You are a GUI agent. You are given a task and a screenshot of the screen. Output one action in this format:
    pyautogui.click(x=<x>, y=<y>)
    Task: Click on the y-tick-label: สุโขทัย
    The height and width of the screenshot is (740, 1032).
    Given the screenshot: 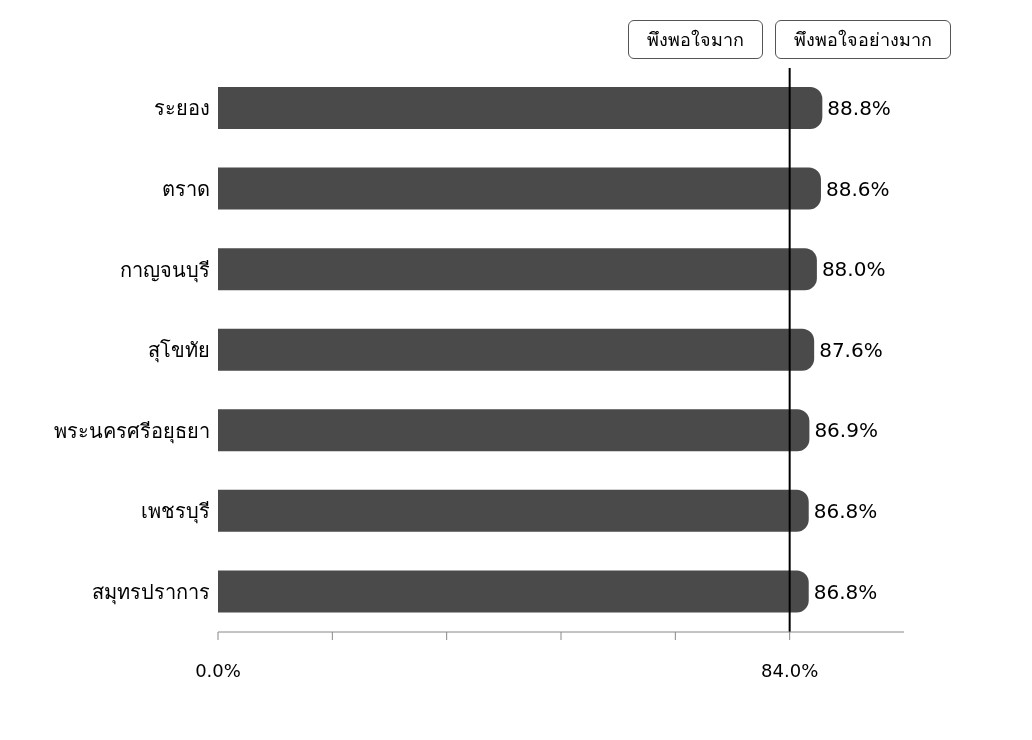 What is the action you would take?
    pyautogui.click(x=179, y=351)
    